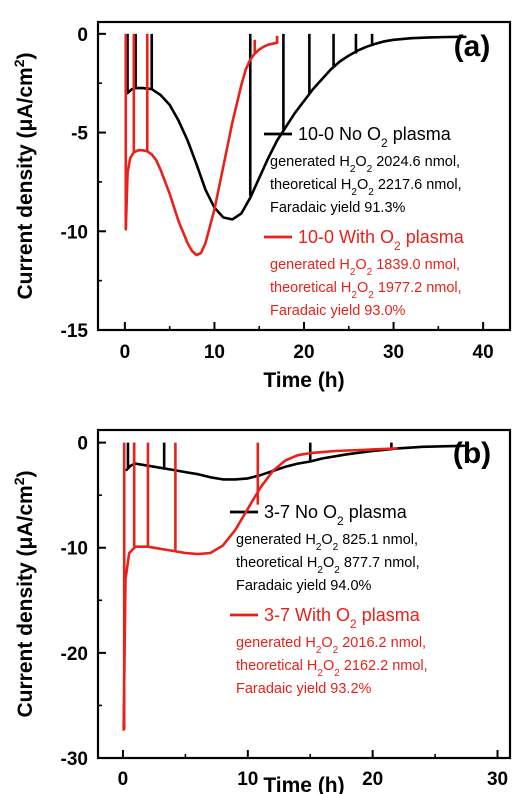  I want to click on y-tick-label: -30, so click(74, 759).